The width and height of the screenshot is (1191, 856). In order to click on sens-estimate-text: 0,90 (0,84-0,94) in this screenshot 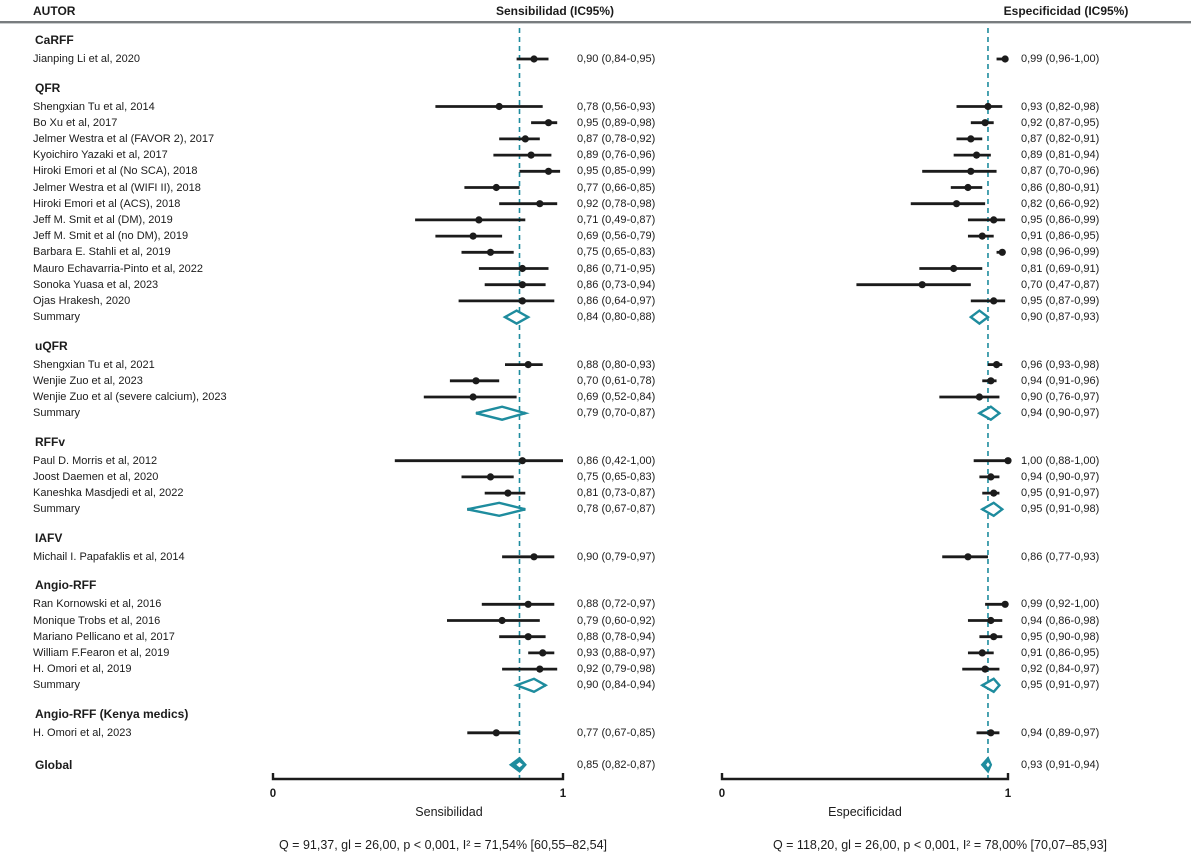, I will do `click(616, 685)`.